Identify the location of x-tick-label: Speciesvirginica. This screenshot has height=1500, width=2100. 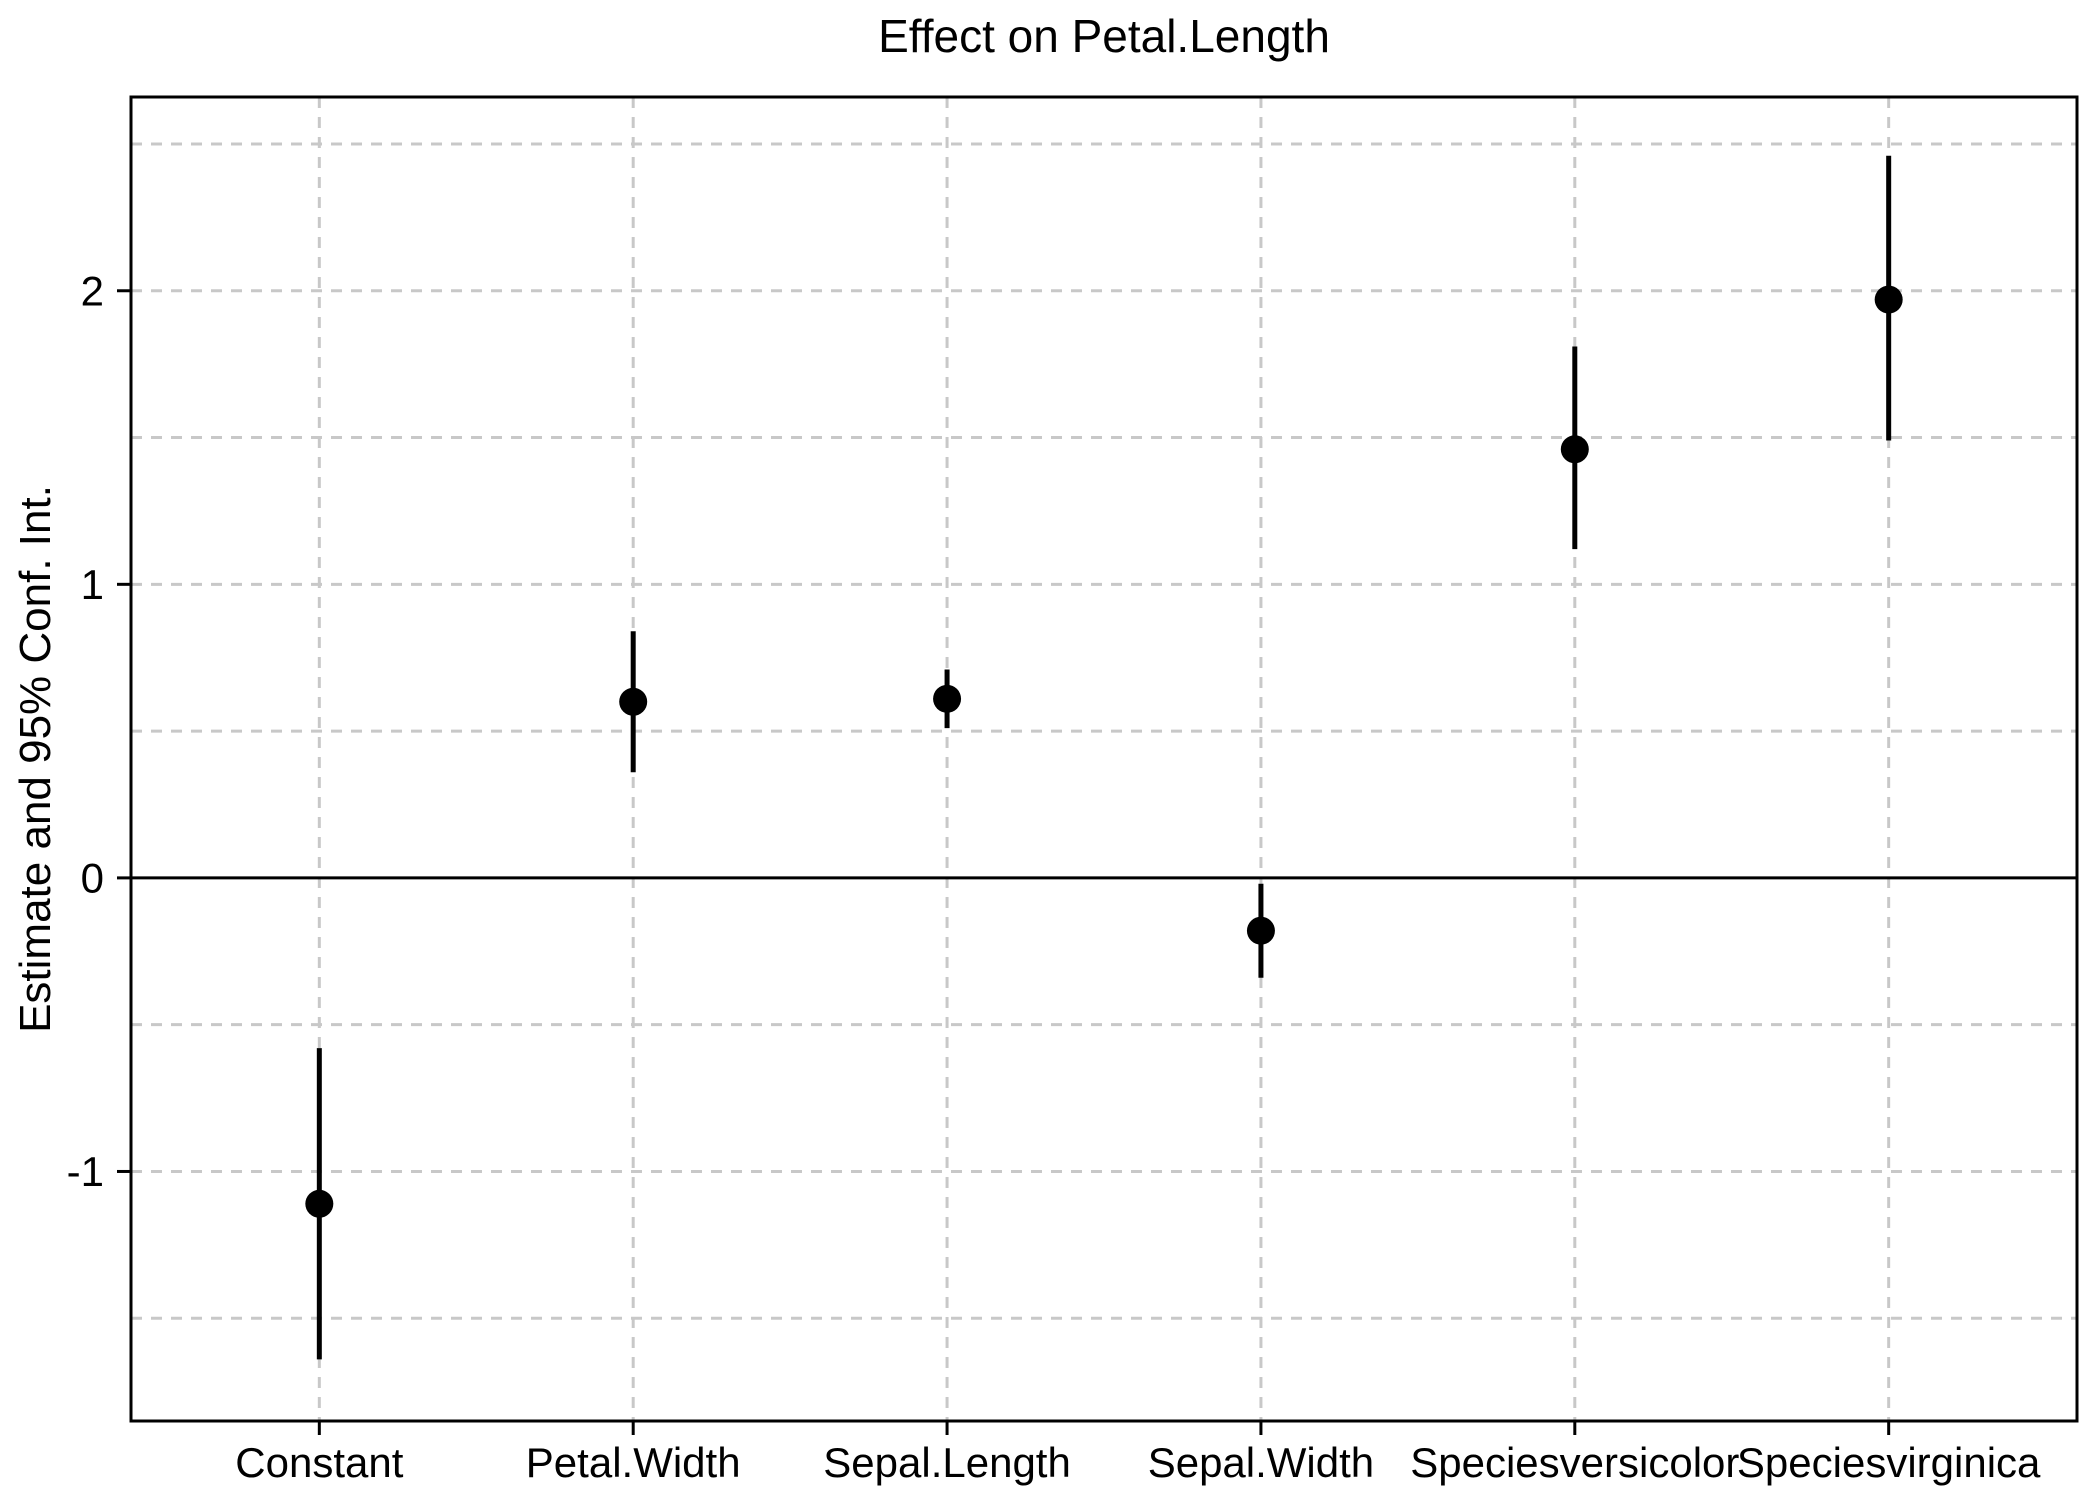
(1889, 1462).